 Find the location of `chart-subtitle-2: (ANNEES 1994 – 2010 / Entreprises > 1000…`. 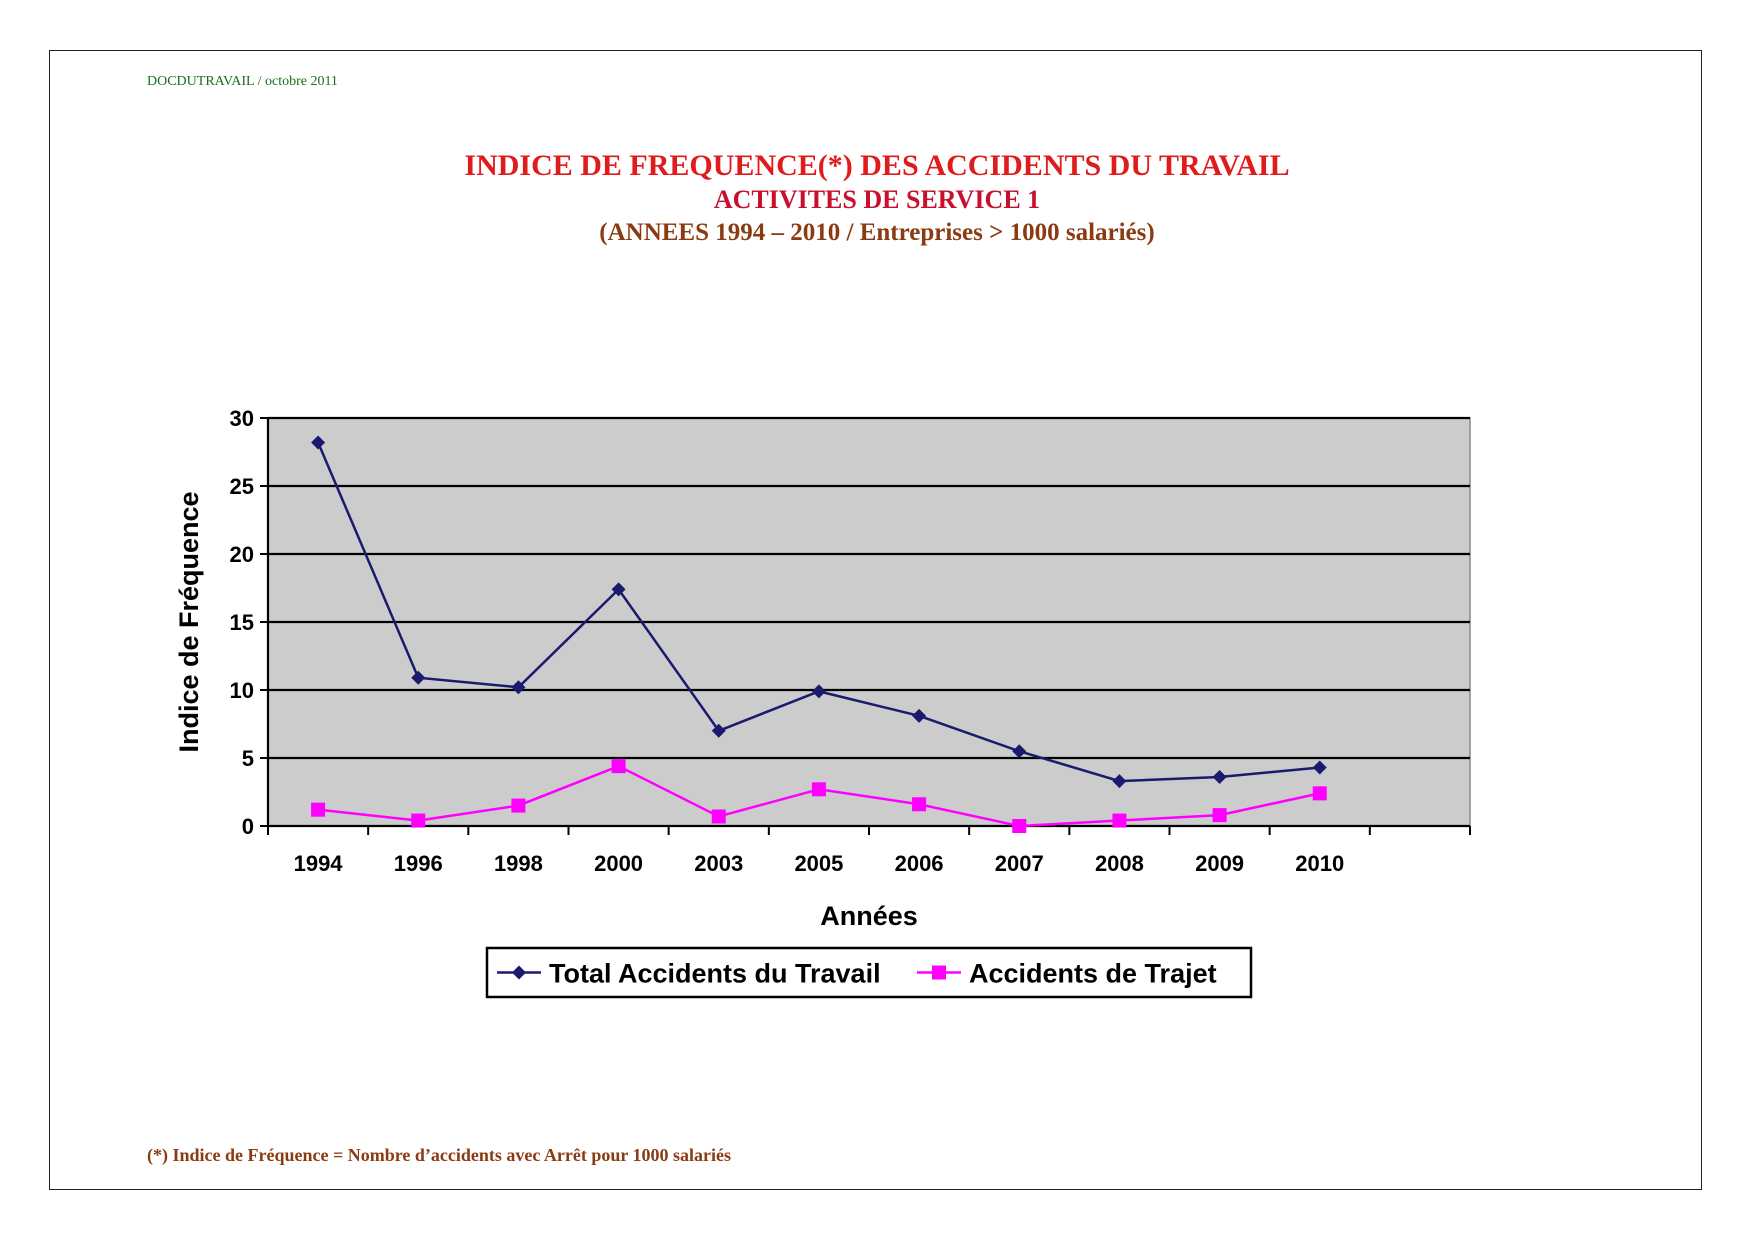

chart-subtitle-2: (ANNEES 1994 – 2010 / Entreprises > 1000… is located at coordinates (877, 232).